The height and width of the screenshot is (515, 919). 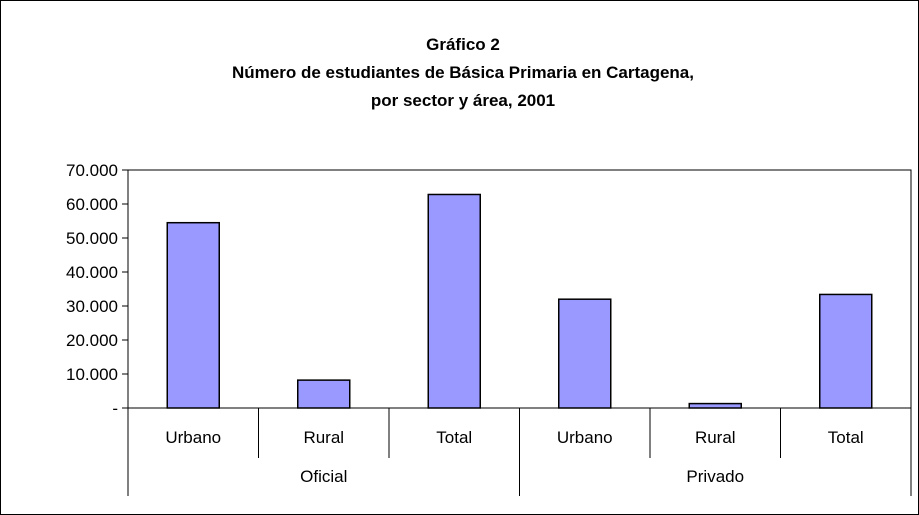 I want to click on y-tick-label: 30.000, so click(x=92, y=306).